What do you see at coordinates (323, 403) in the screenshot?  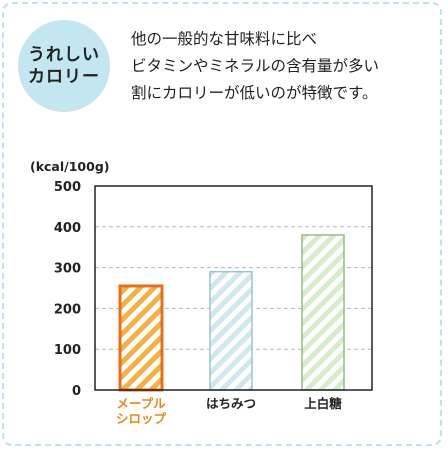 I see `x-tick-label: 上白糖` at bounding box center [323, 403].